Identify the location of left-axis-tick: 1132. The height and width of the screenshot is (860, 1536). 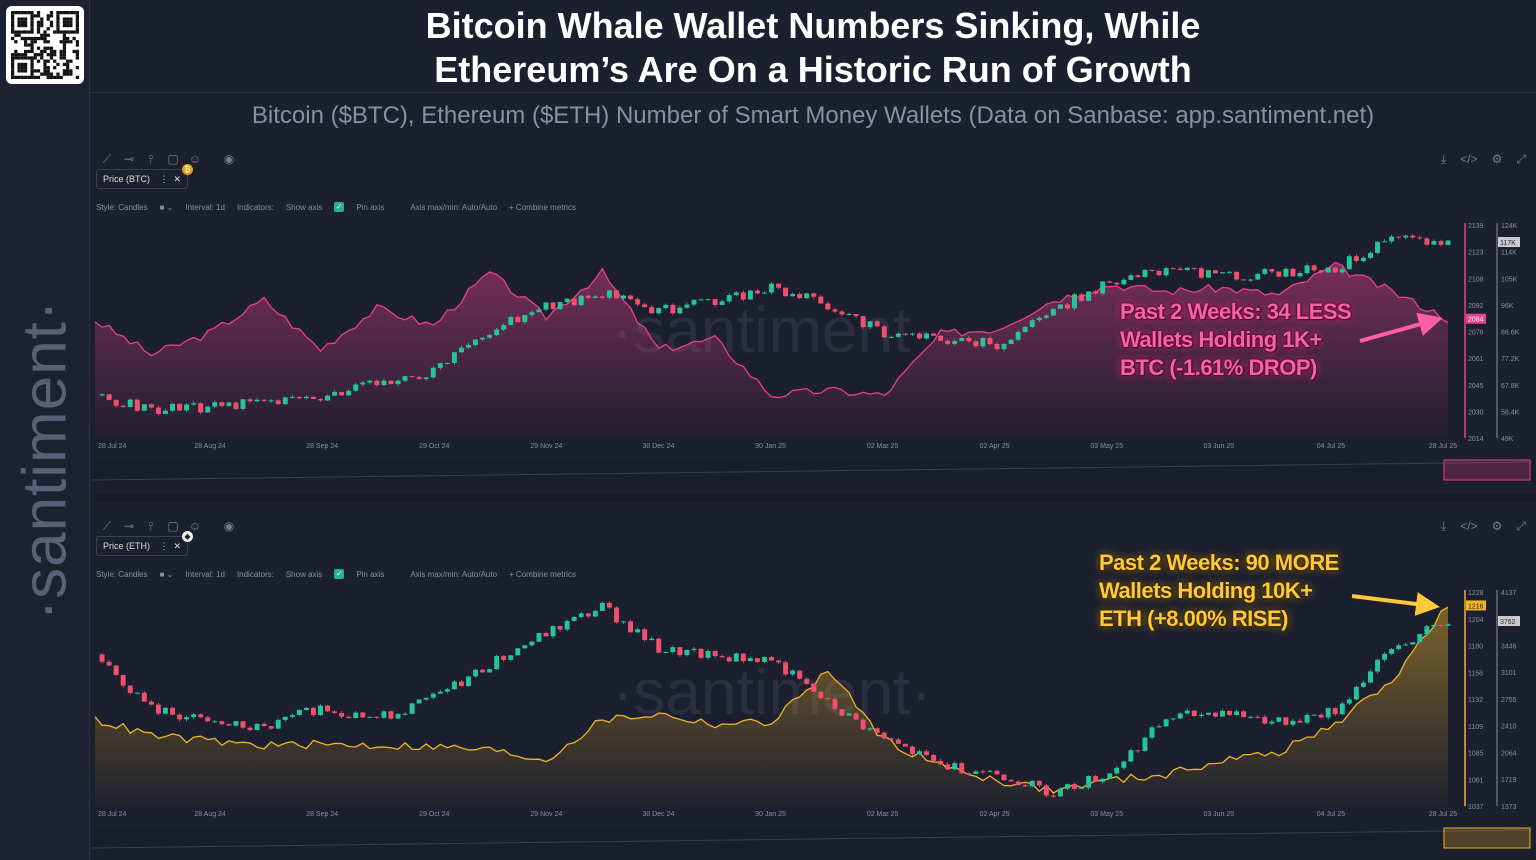
(1475, 700).